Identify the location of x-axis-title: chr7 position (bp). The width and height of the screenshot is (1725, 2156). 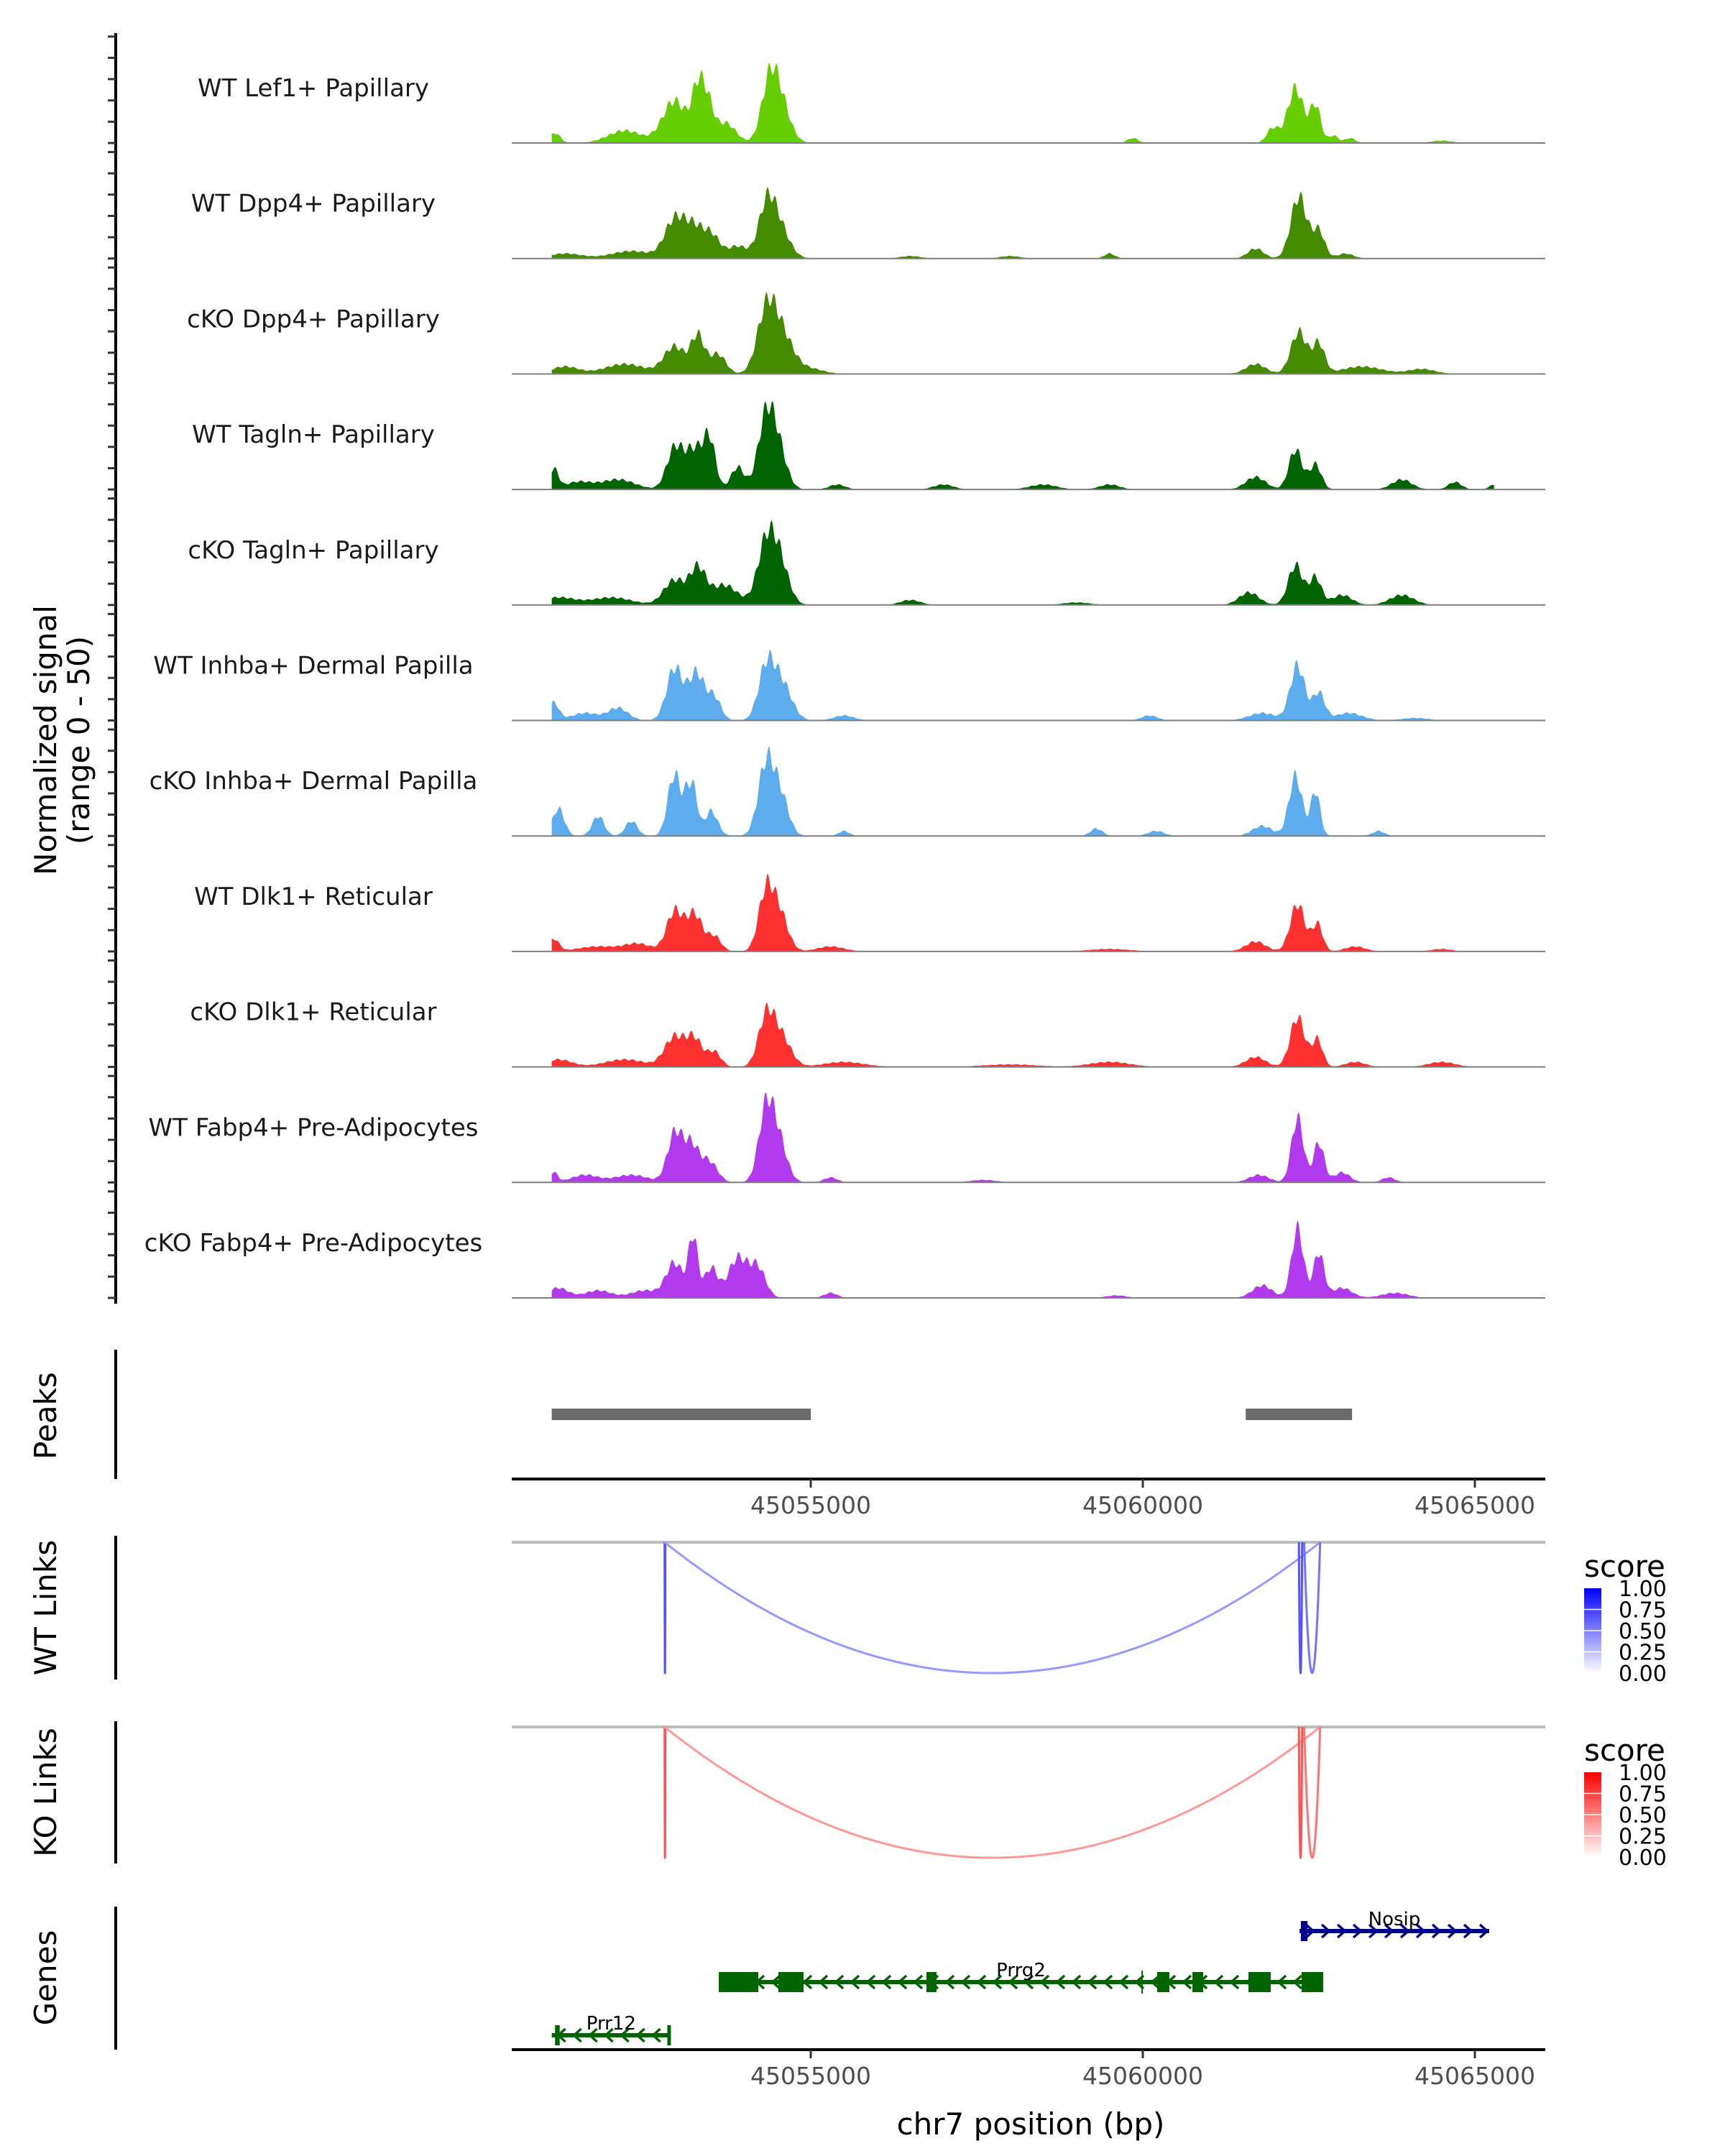
(1031, 2124).